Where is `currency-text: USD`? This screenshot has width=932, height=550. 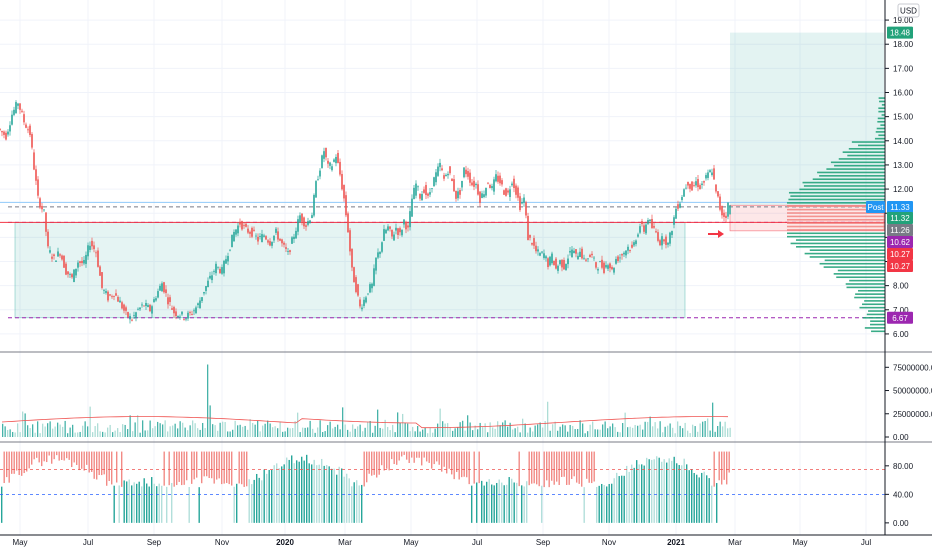 currency-text: USD is located at coordinates (908, 11).